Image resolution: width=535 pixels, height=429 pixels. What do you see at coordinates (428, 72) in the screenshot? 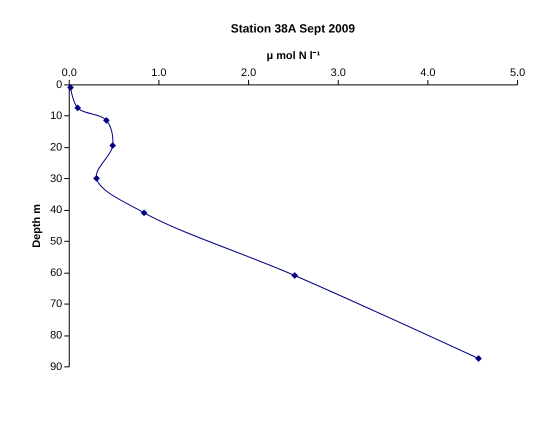
I see `x-tick-label: 4.0` at bounding box center [428, 72].